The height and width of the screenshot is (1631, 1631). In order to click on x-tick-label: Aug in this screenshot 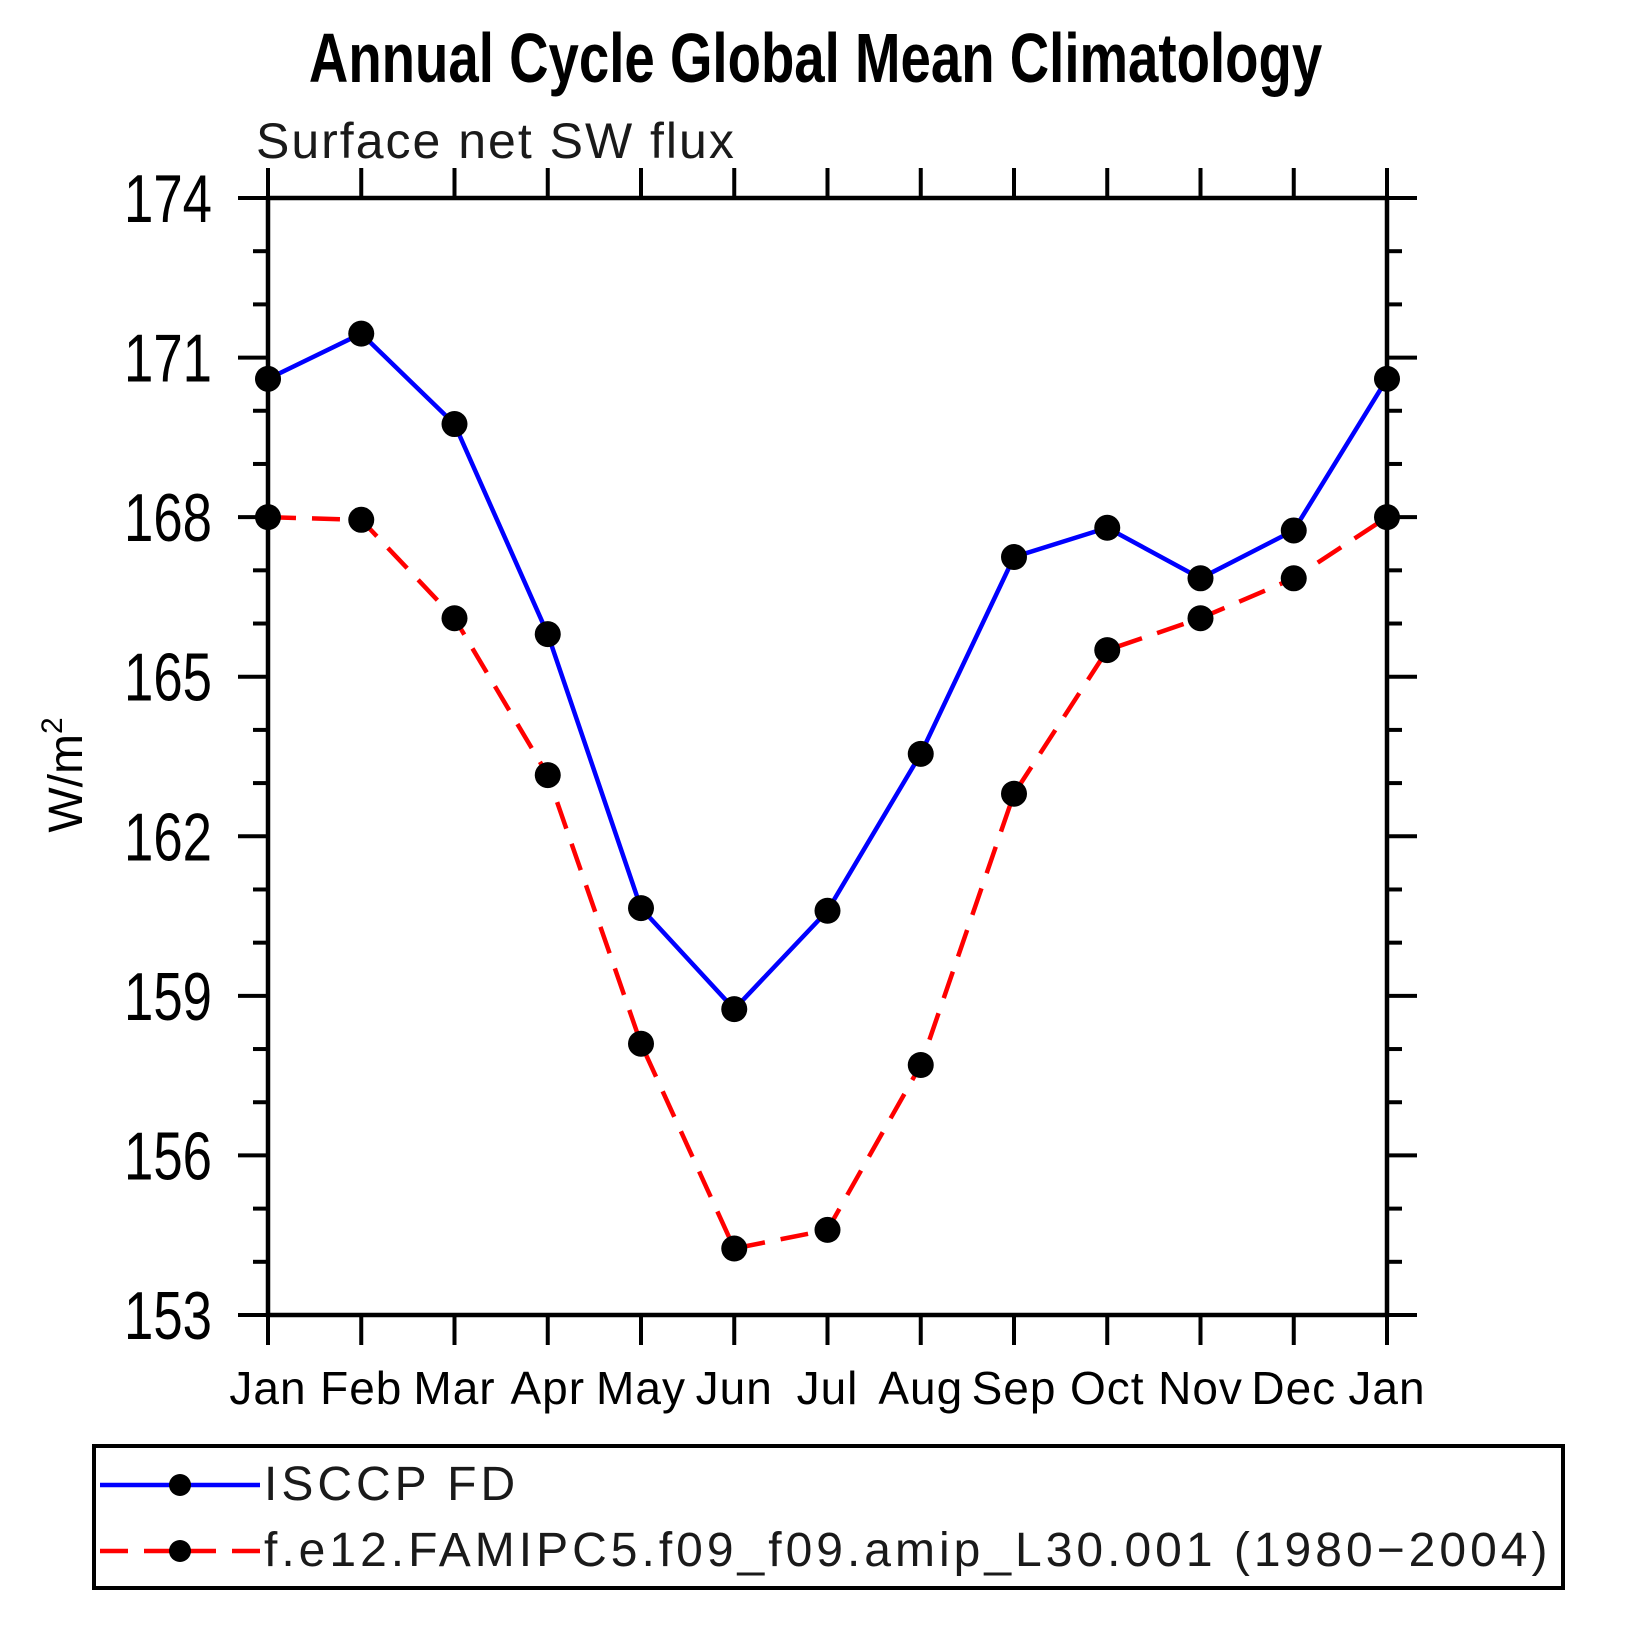, I will do `click(920, 1388)`.